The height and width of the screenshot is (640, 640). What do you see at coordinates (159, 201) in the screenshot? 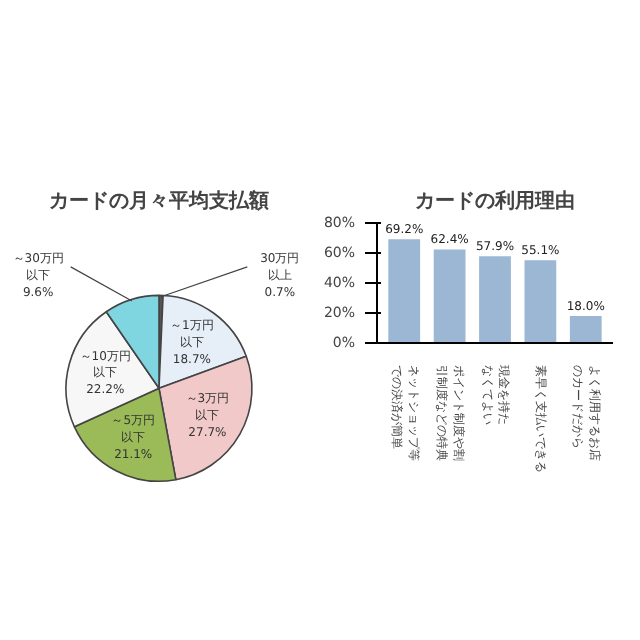
I see `chart-title: カードの月々平均支払額` at bounding box center [159, 201].